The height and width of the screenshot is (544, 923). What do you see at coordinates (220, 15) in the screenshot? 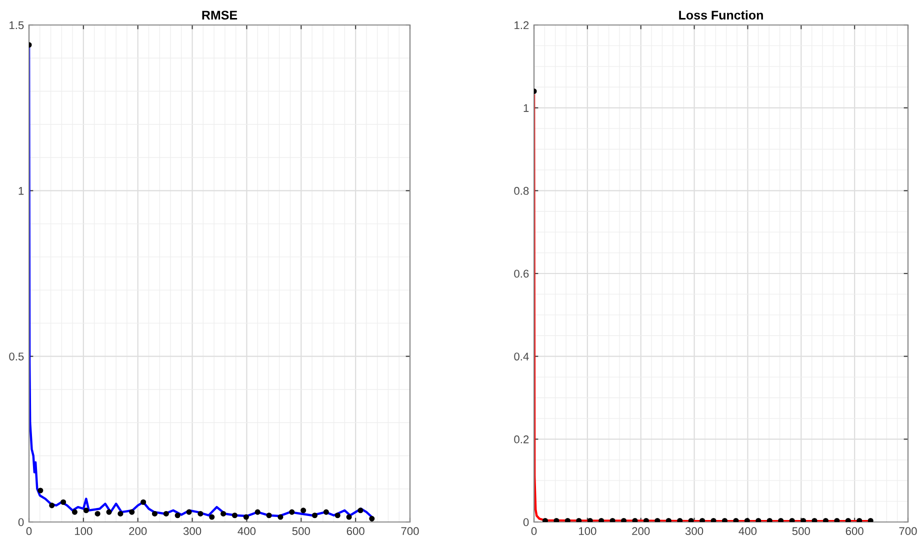
I see `chart-title: RMSE` at bounding box center [220, 15].